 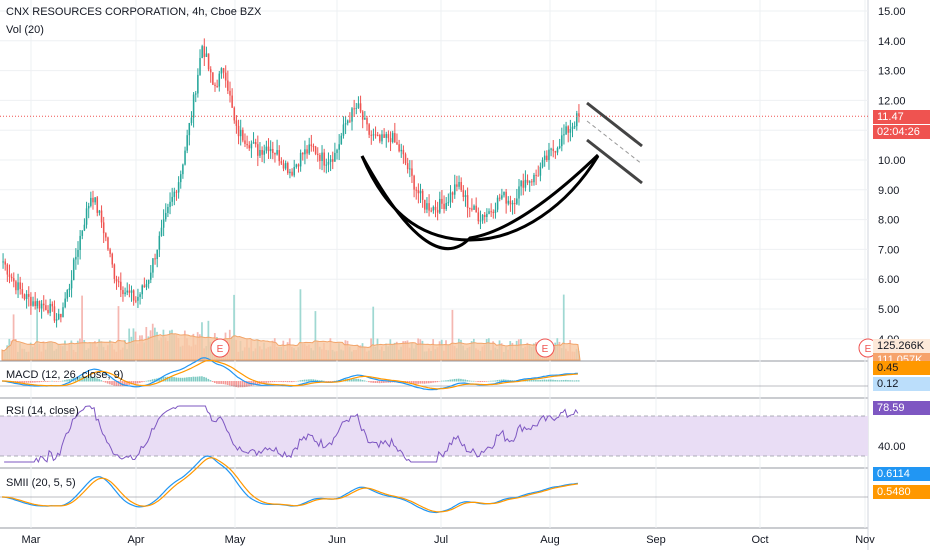 I want to click on rsi-pane, so click(x=434, y=434).